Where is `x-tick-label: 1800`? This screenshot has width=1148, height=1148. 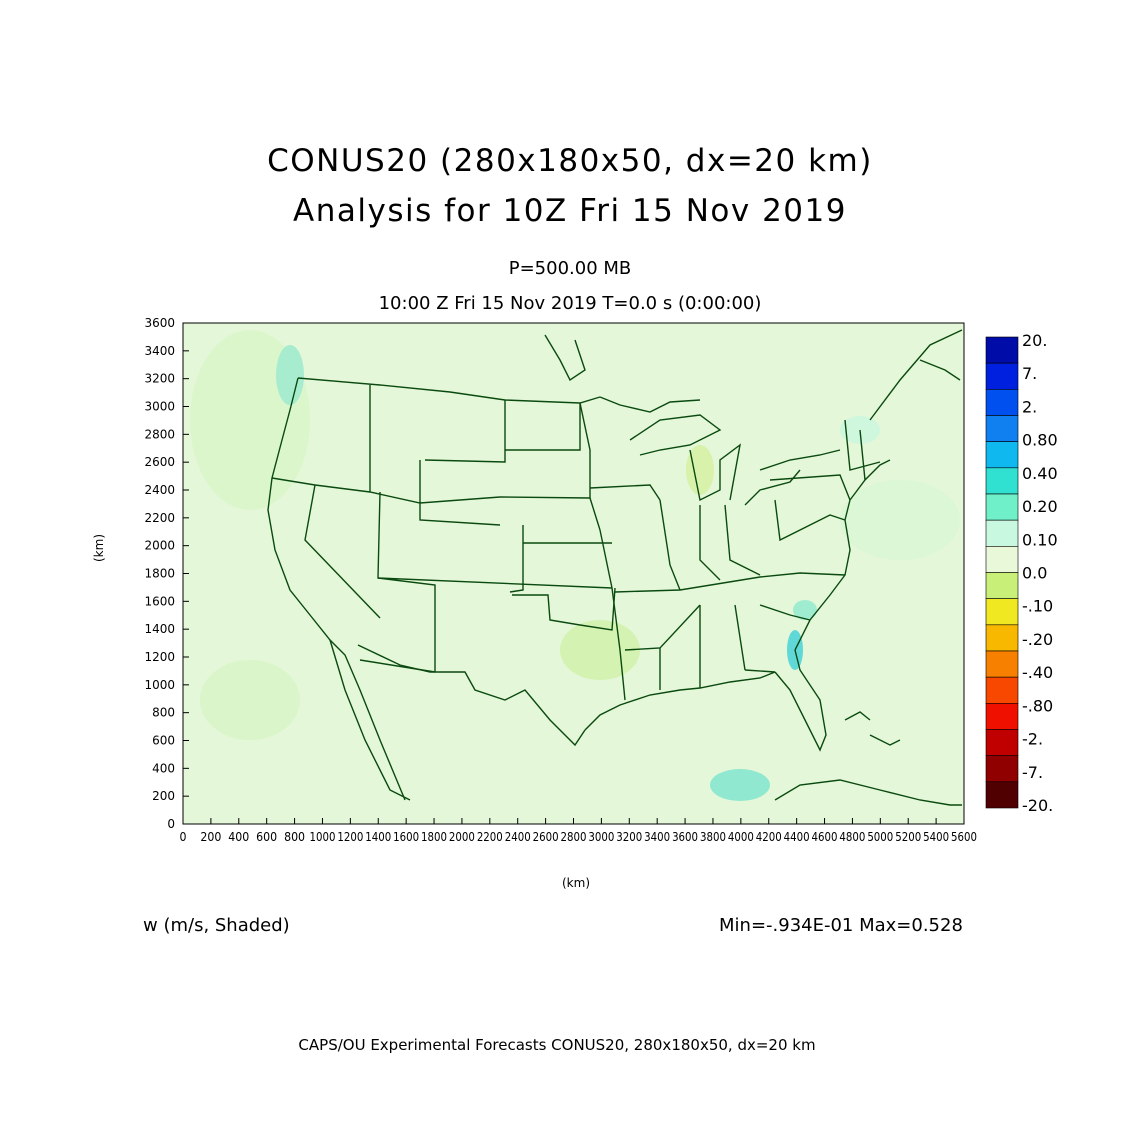 x-tick-label: 1800 is located at coordinates (434, 837).